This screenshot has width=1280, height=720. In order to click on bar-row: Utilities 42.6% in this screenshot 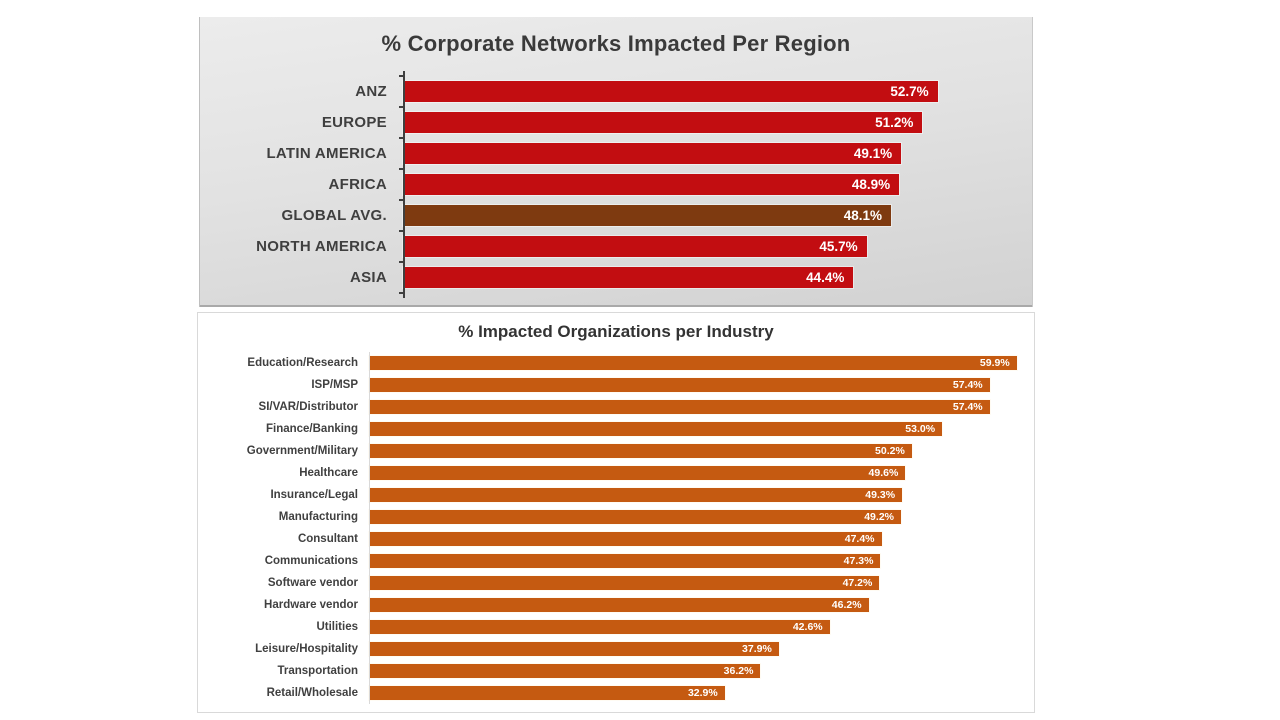, I will do `click(616, 627)`.